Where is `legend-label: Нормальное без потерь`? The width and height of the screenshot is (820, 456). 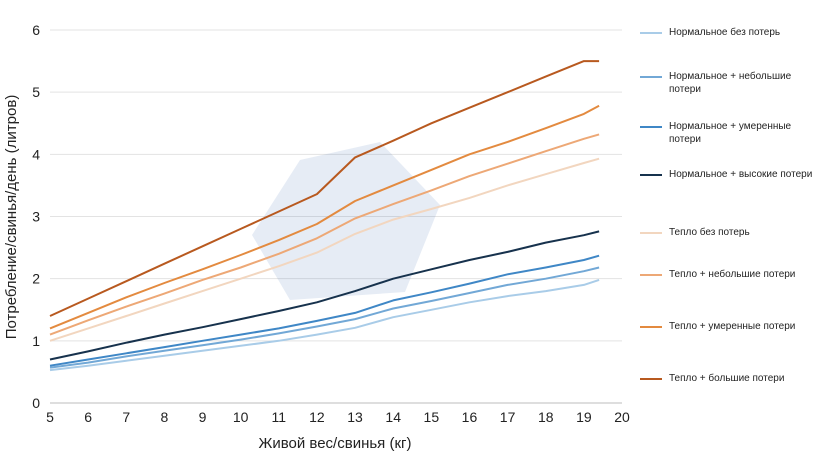 legend-label: Нормальное без потерь is located at coordinates (725, 32).